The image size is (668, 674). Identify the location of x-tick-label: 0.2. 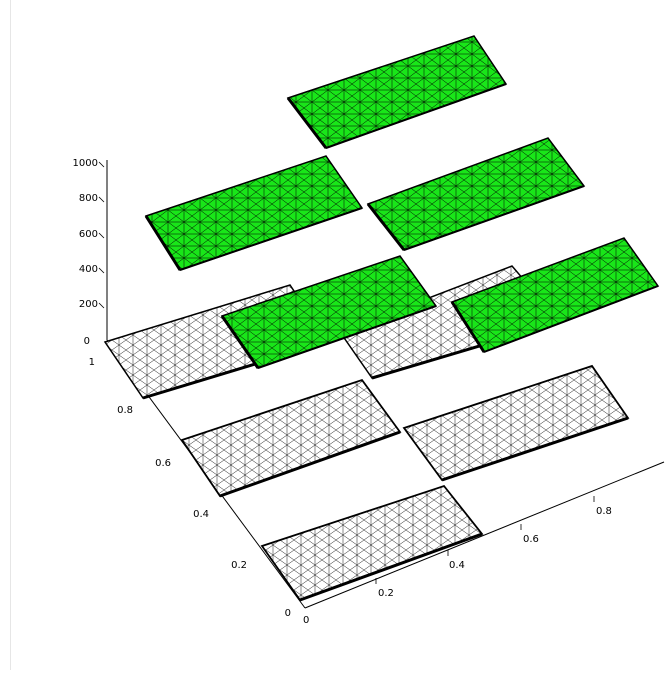
(386, 593).